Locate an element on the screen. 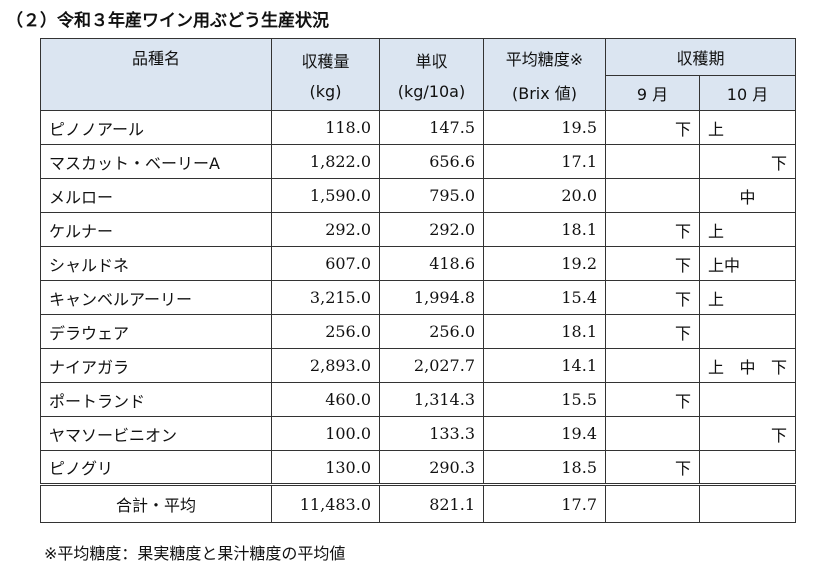 The height and width of the screenshot is (575, 828). total-label: 合計・平均 is located at coordinates (156, 503).